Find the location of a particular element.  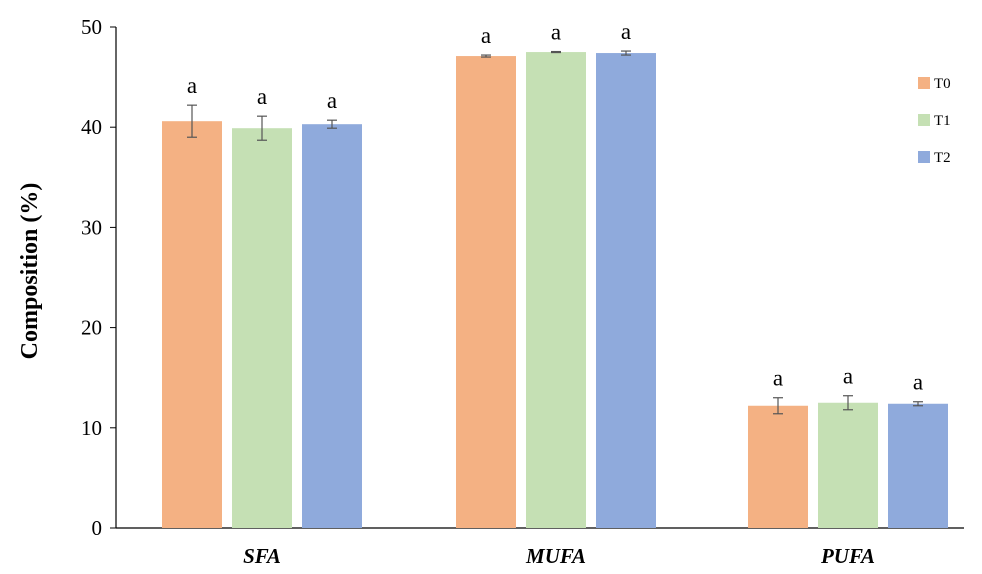

y-tick-label: 10 is located at coordinates (91, 428).